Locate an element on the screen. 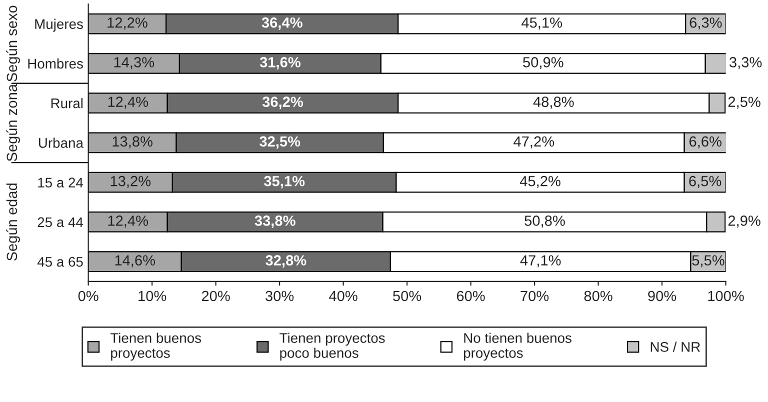  data-label: 12,2% is located at coordinates (128, 23).